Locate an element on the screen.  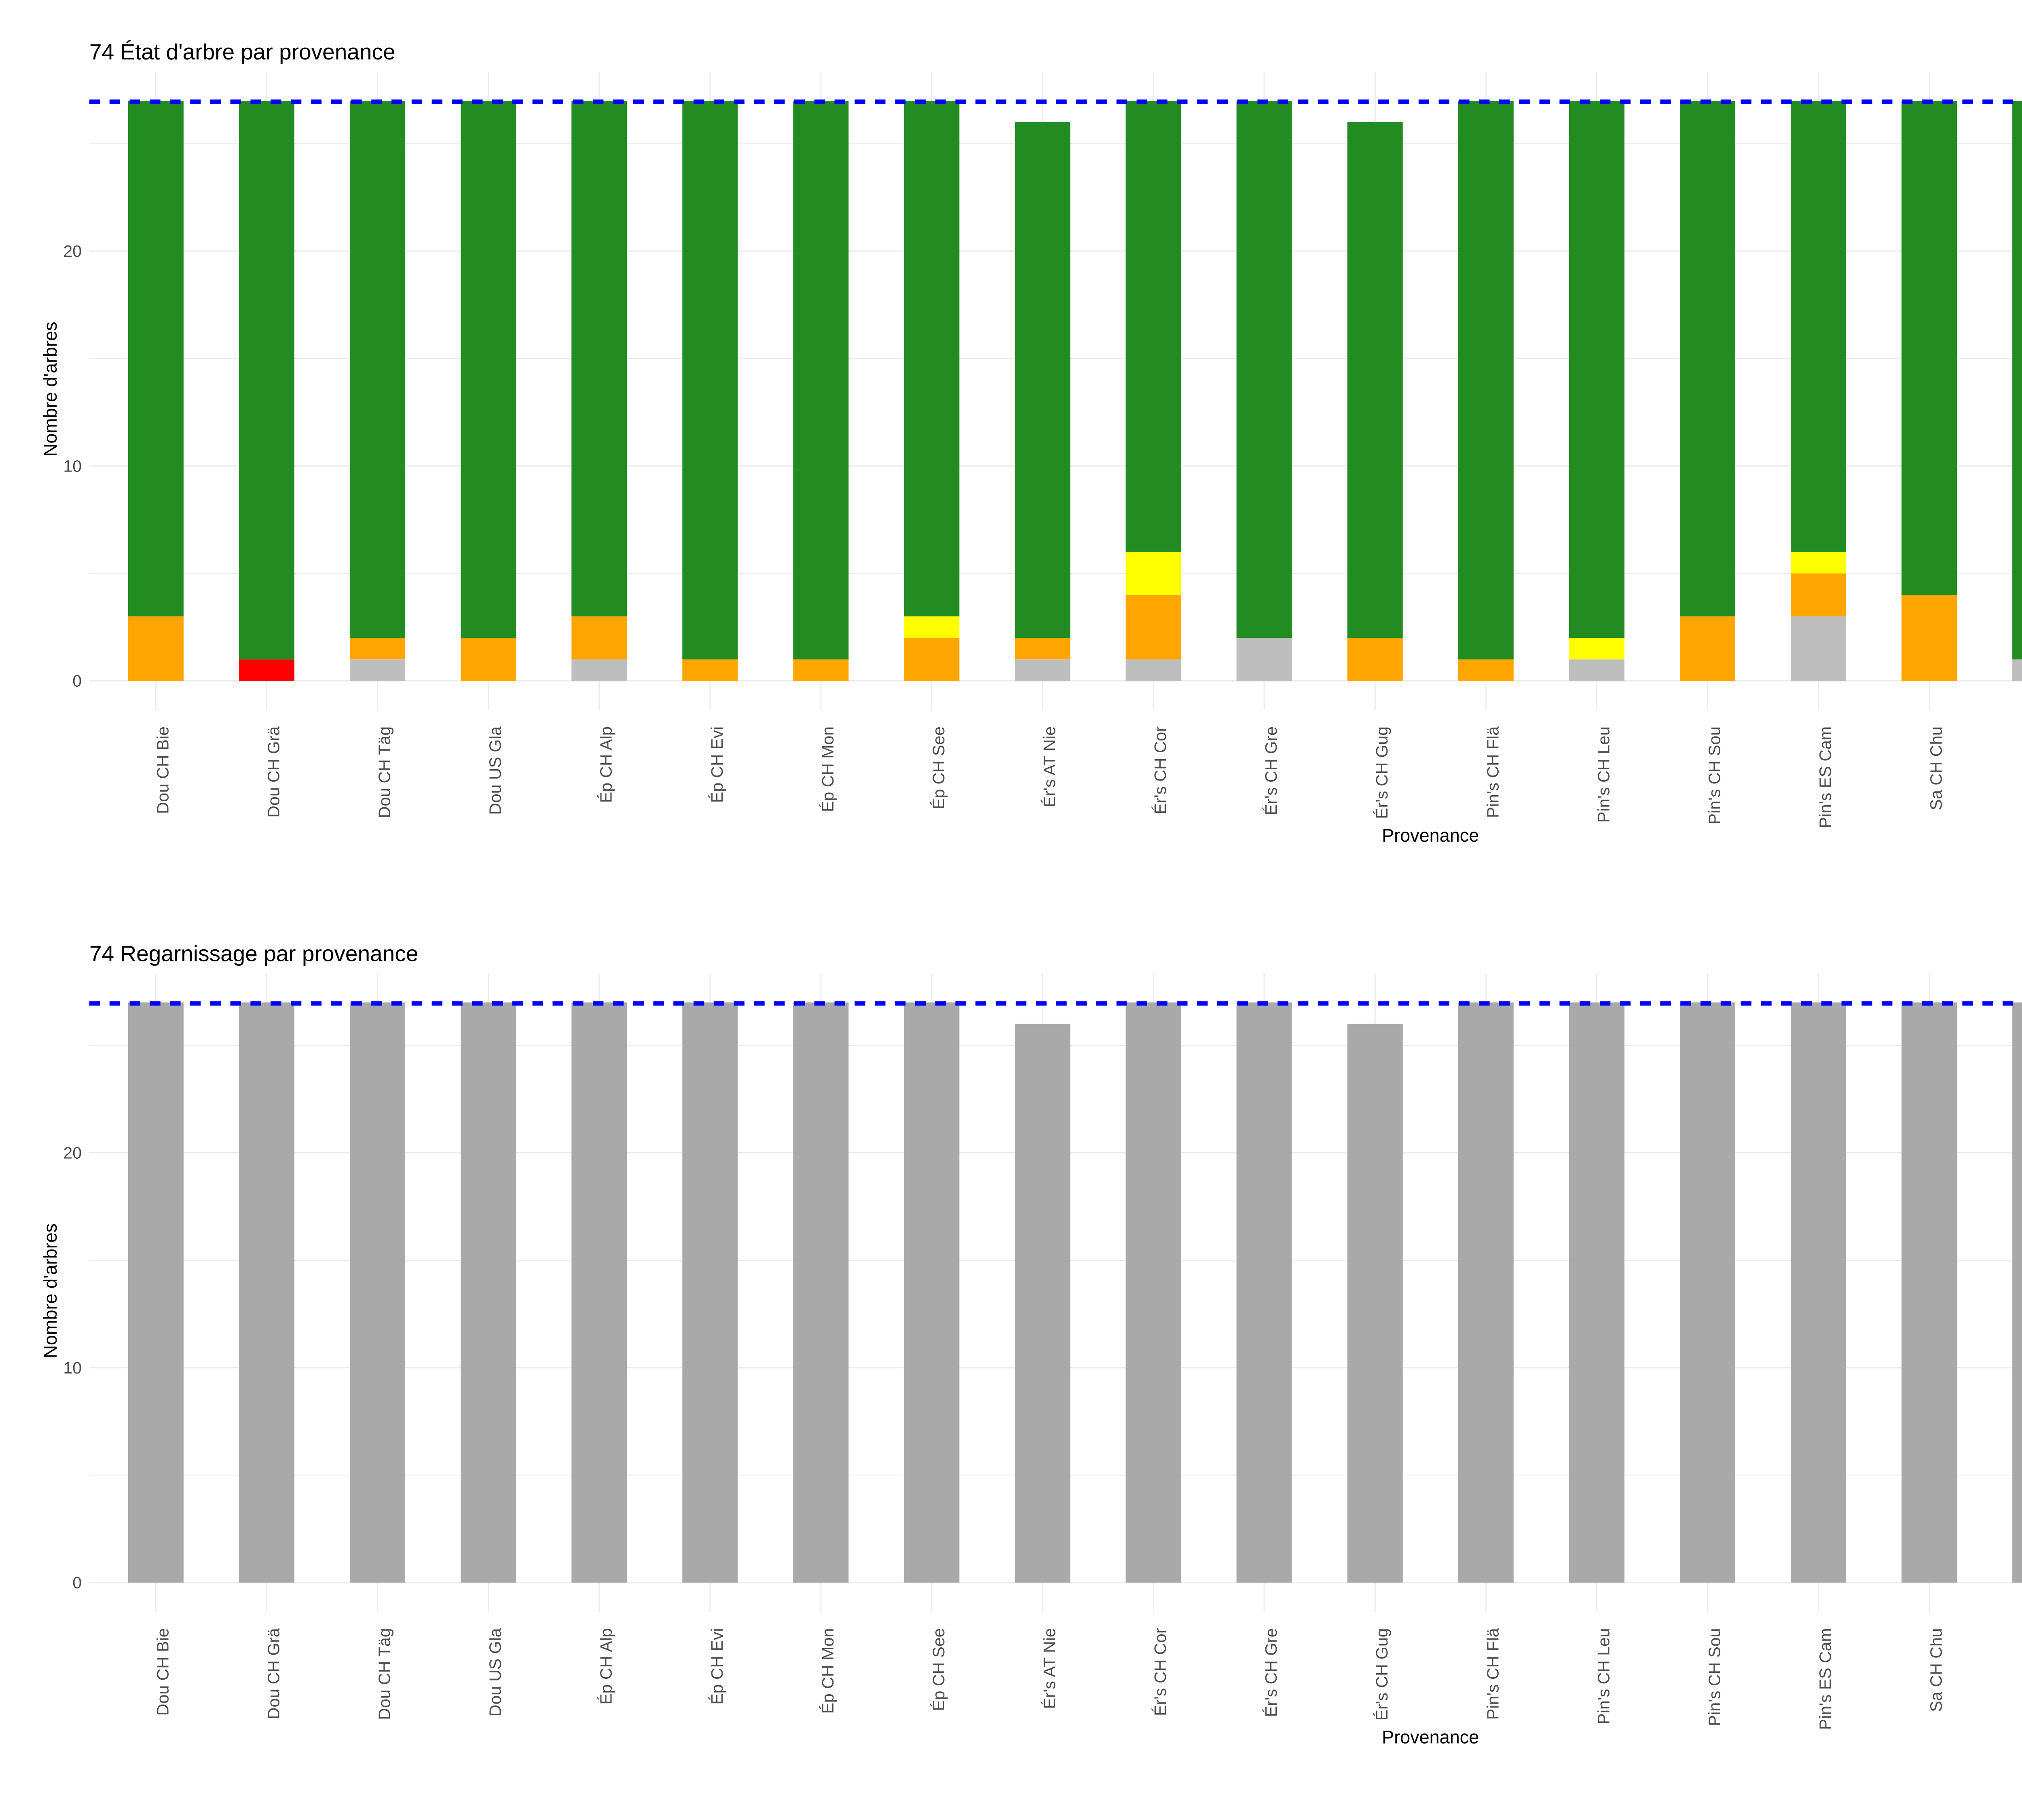
svg-text: 74 Regarnissage par provenance is located at coordinates (253, 953).